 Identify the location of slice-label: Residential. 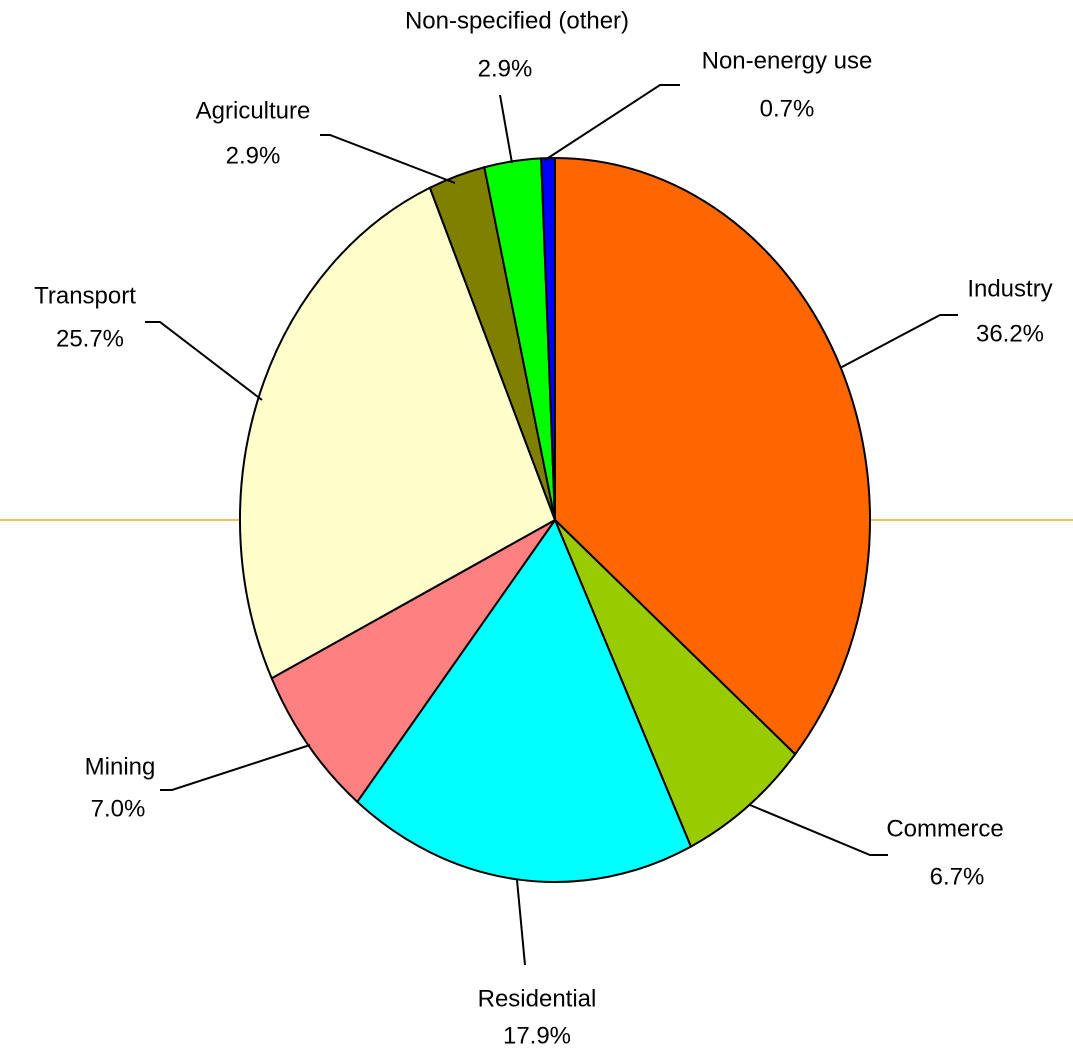
(537, 998).